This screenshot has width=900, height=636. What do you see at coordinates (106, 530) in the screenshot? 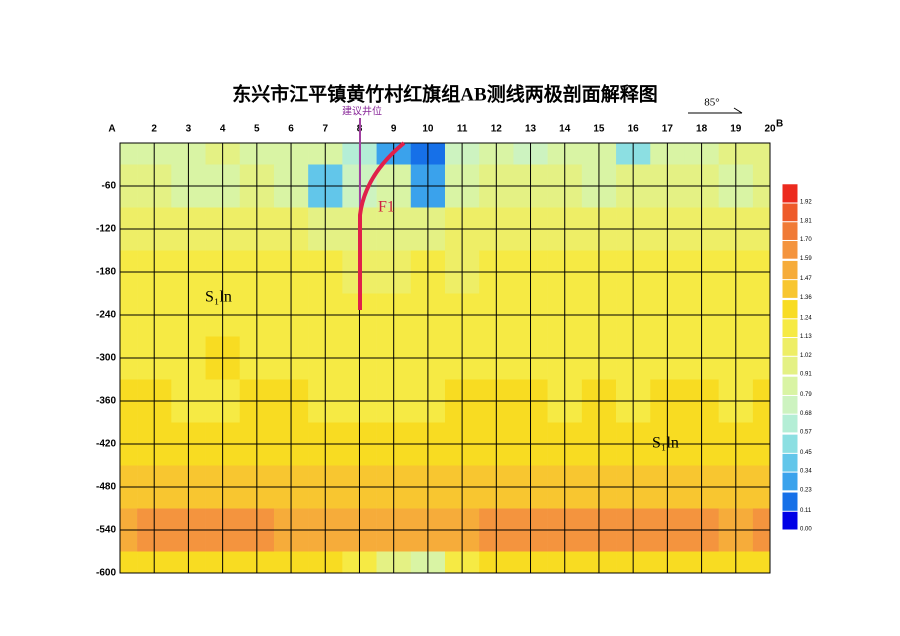
I see `y-tick-label: -540` at bounding box center [106, 530].